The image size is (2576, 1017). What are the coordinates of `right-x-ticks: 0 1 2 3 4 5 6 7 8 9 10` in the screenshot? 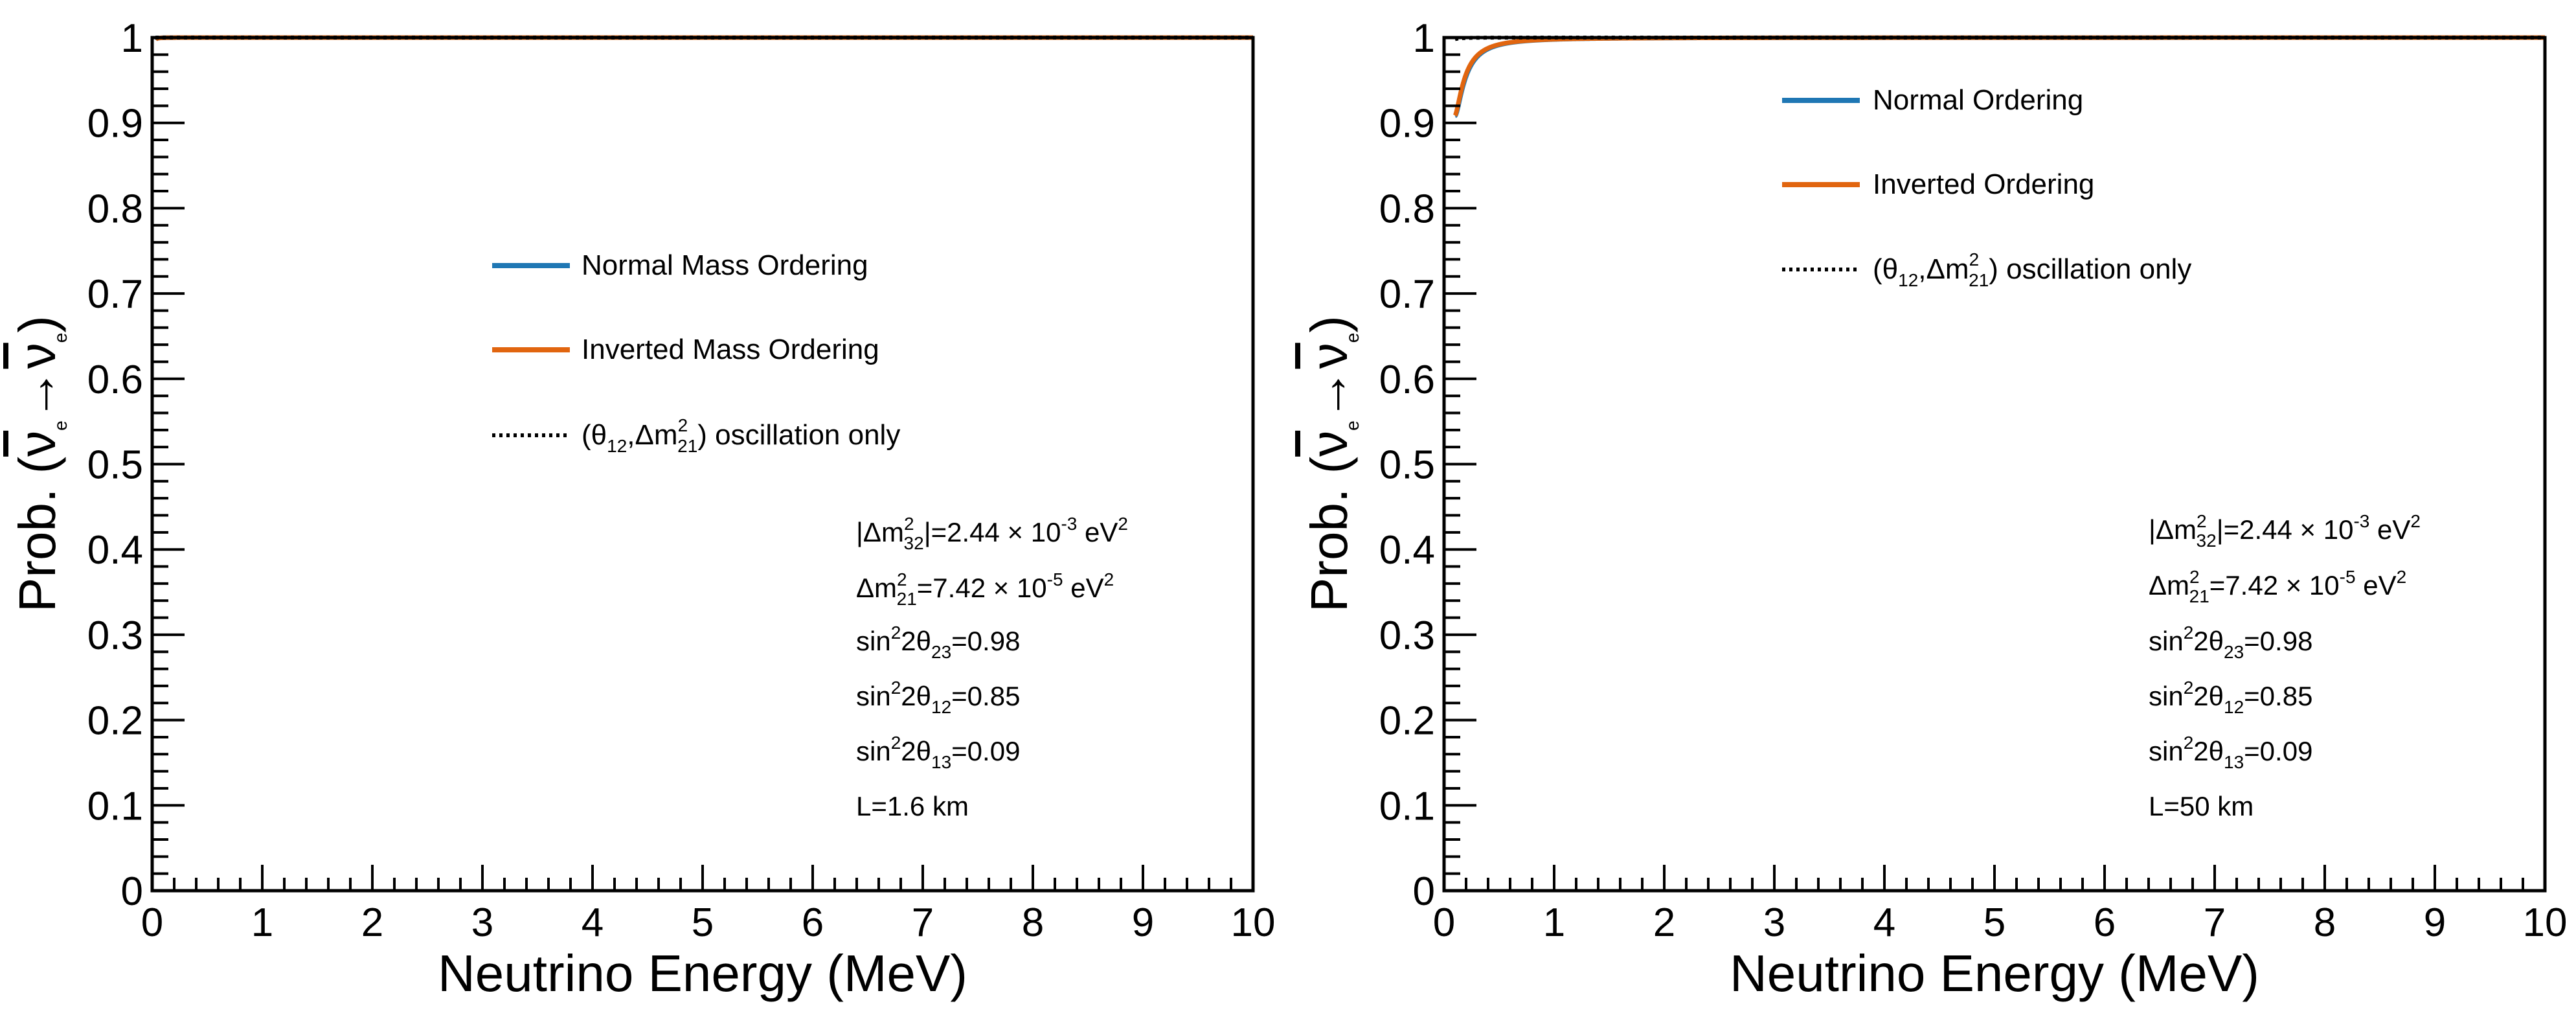 It's located at (2000, 905).